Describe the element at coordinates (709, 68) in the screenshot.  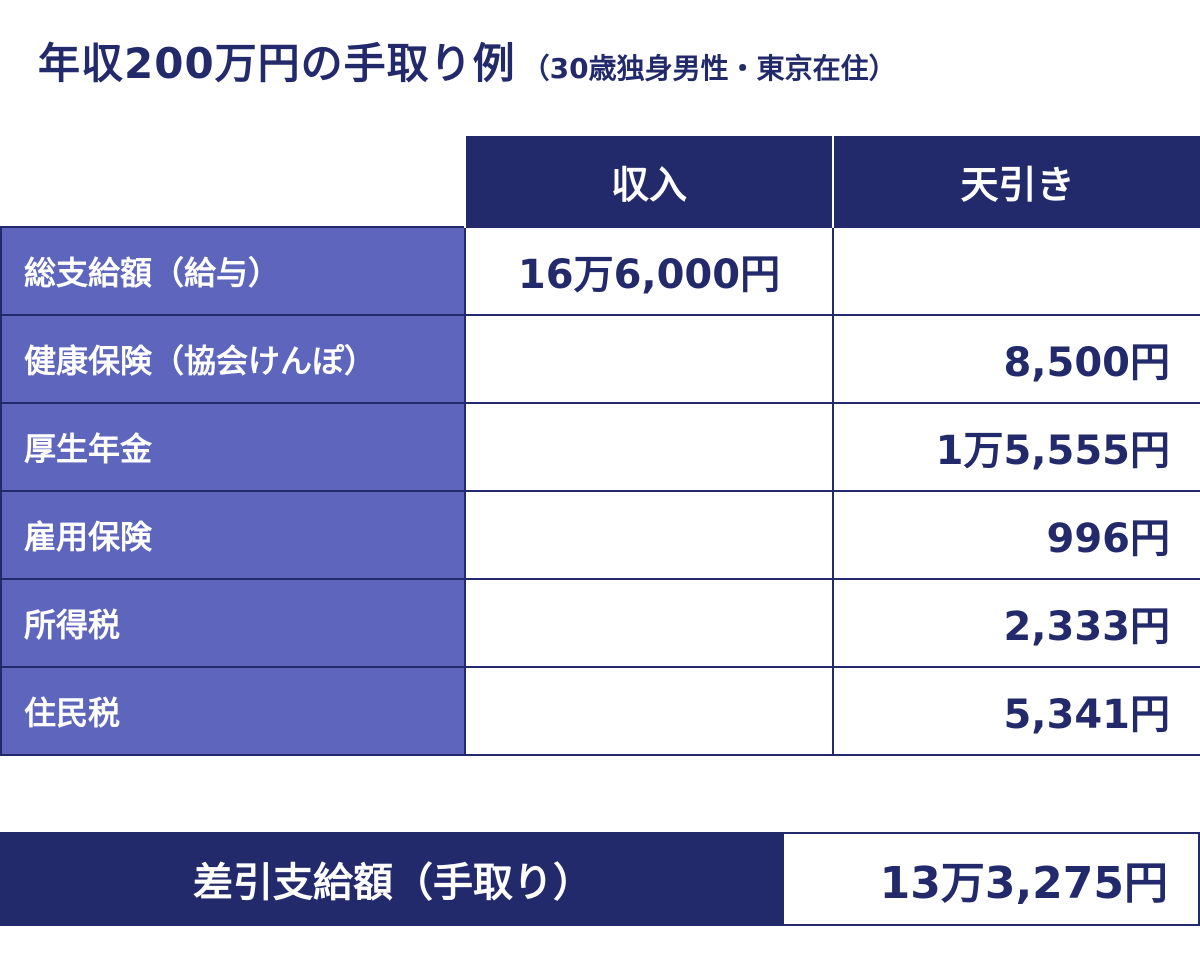
I see `title-sub: （30歳独身男性・東京在住）` at that location.